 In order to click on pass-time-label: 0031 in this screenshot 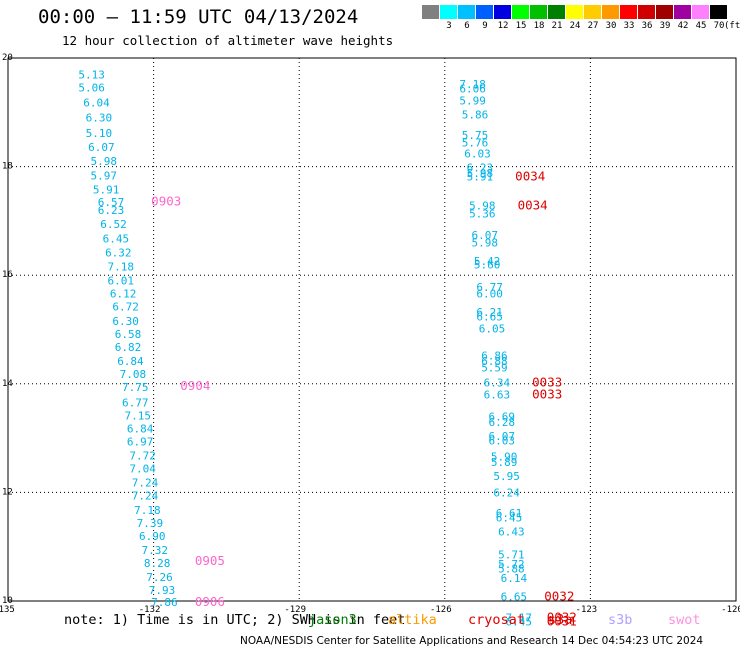, I will do `click(562, 621)`.